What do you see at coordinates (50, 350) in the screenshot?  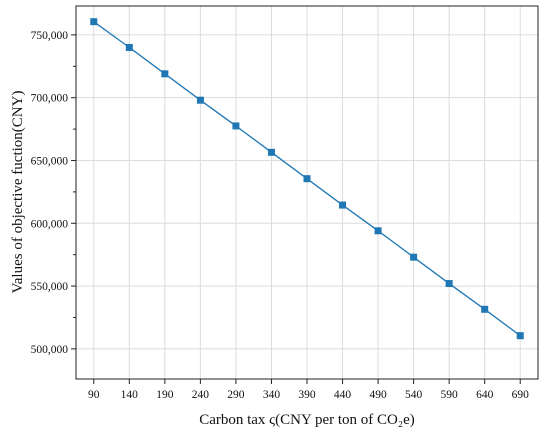 I see `y-tick-label: 500,000` at bounding box center [50, 350].